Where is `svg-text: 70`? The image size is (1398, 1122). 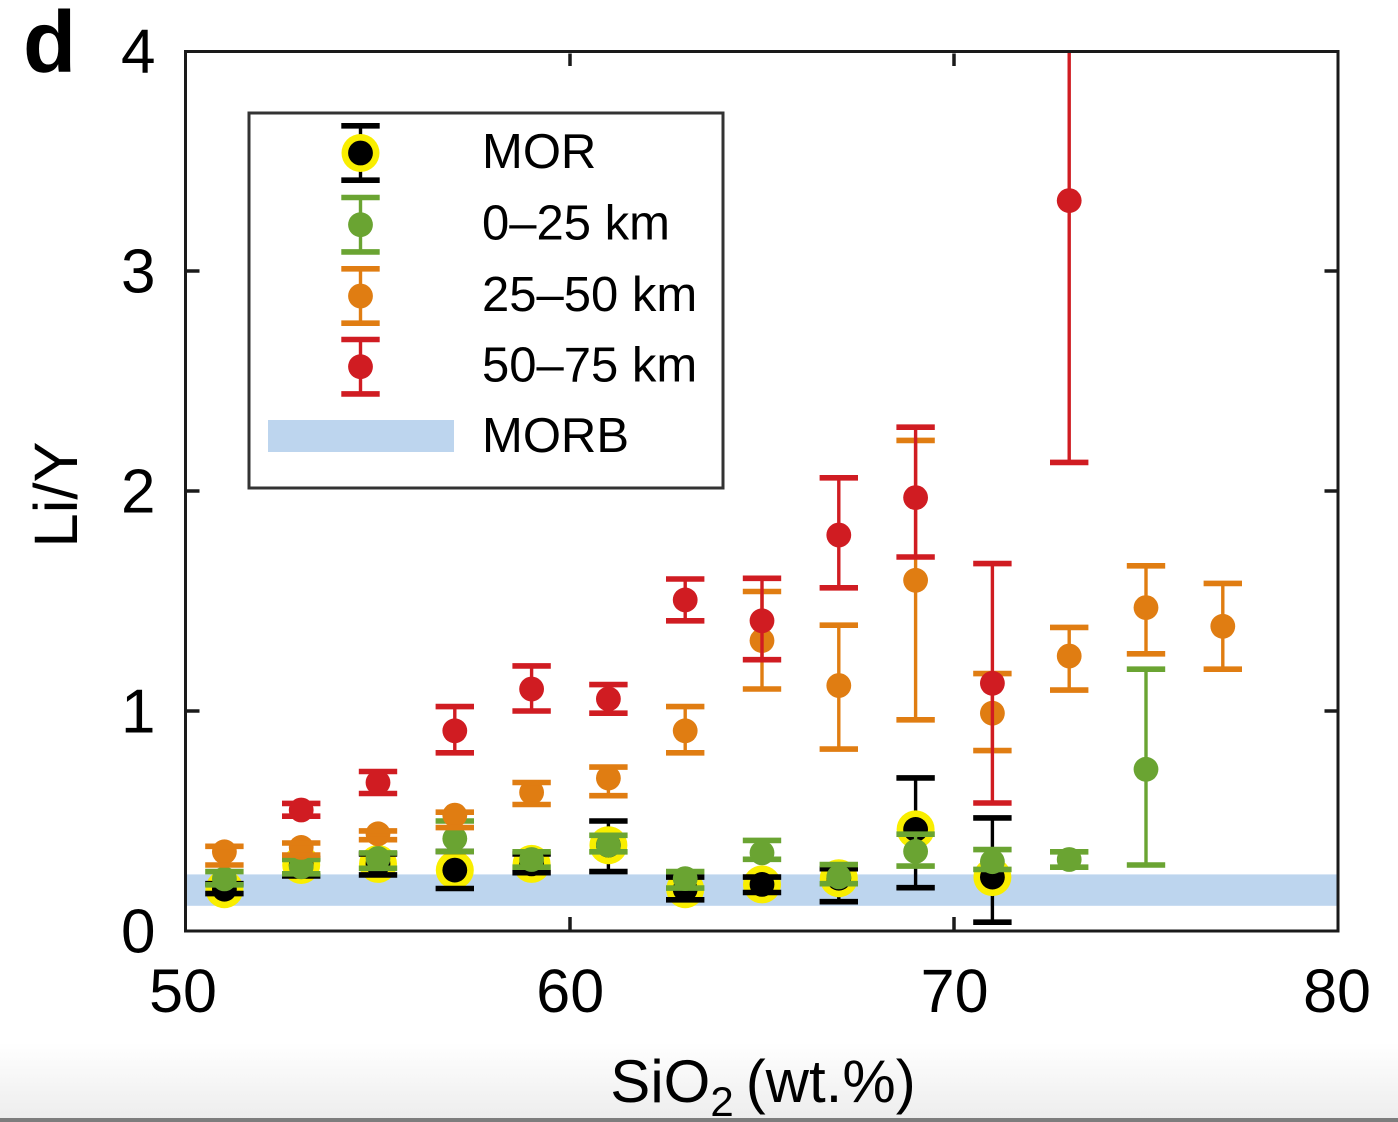 svg-text: 70 is located at coordinates (955, 991).